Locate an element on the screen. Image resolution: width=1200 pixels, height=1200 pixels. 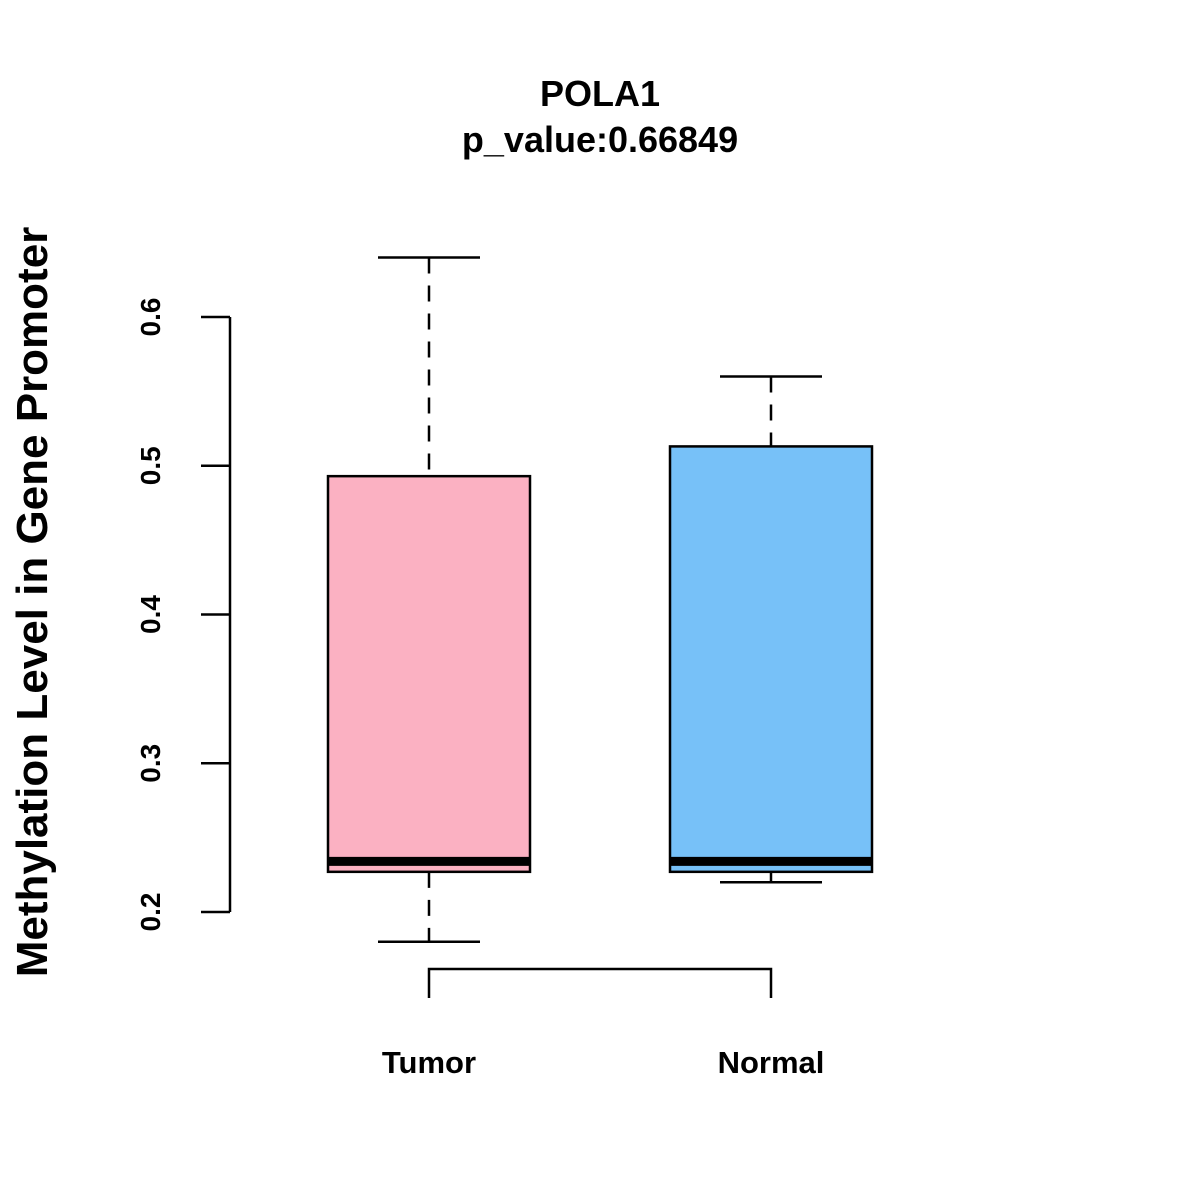
y-tick-label: 0.4 is located at coordinates (150, 614).